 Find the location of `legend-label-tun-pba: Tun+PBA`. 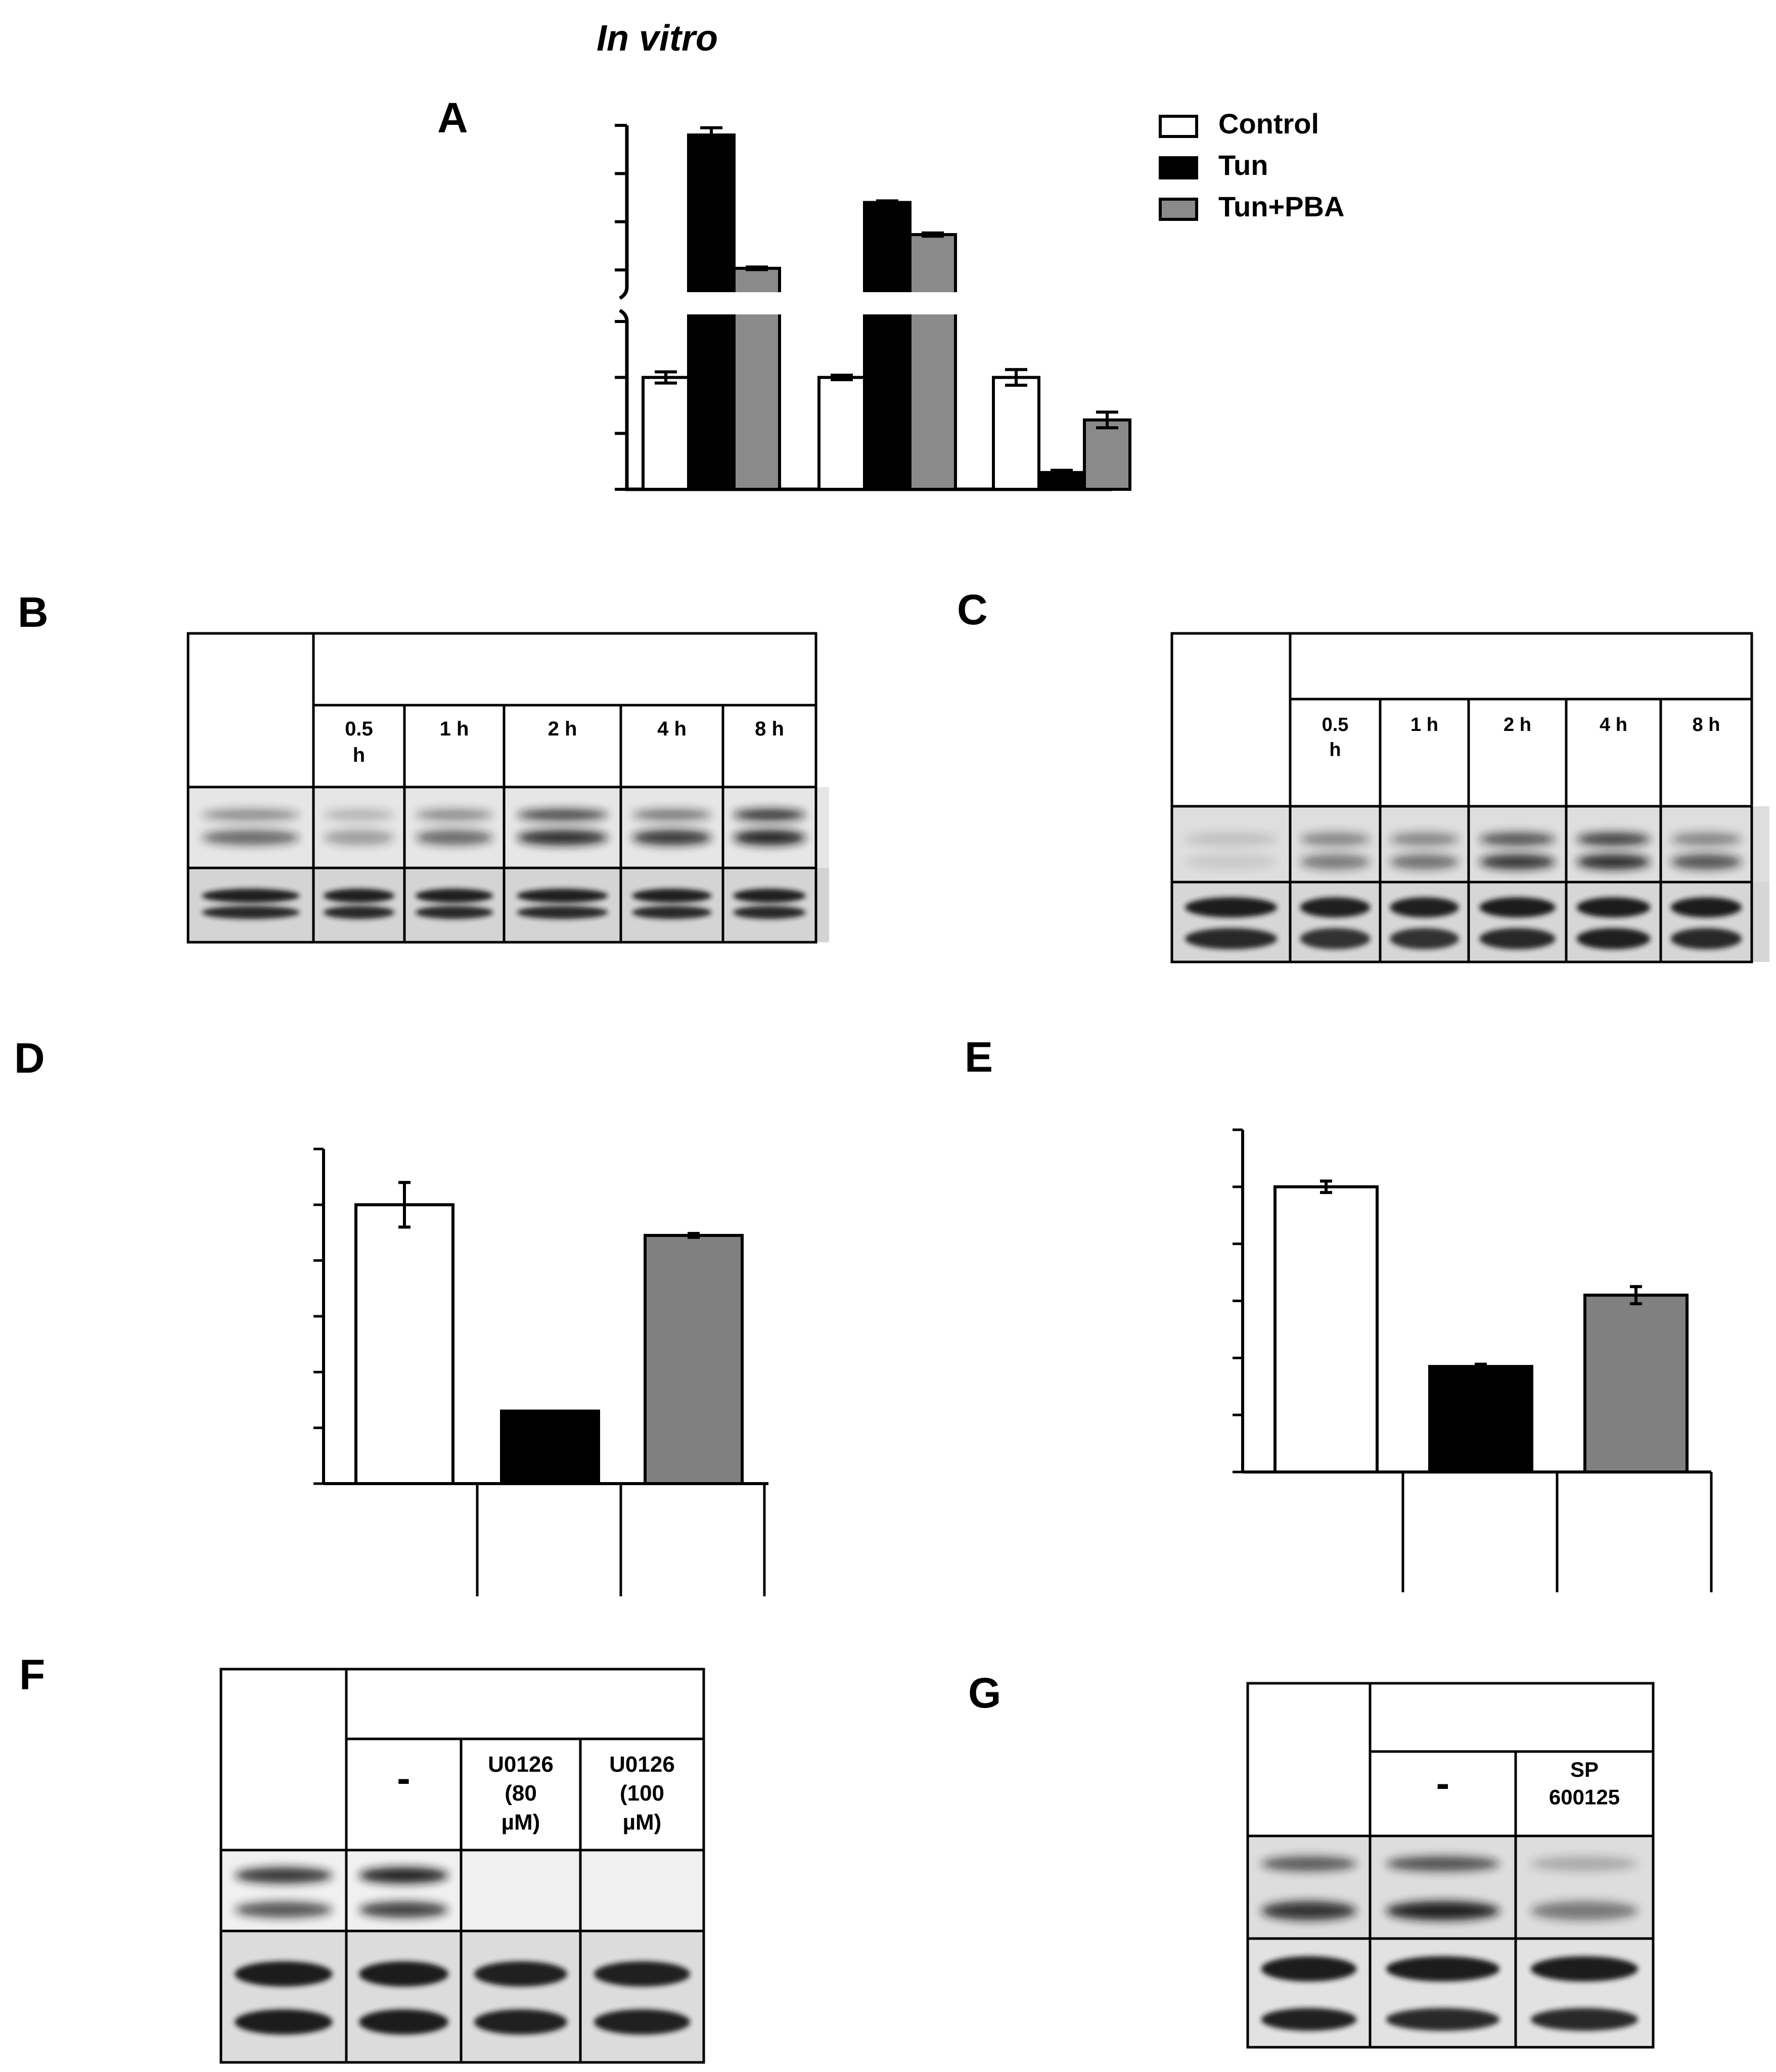

legend-label-tun-pba: Tun+PBA is located at coordinates (1281, 206).